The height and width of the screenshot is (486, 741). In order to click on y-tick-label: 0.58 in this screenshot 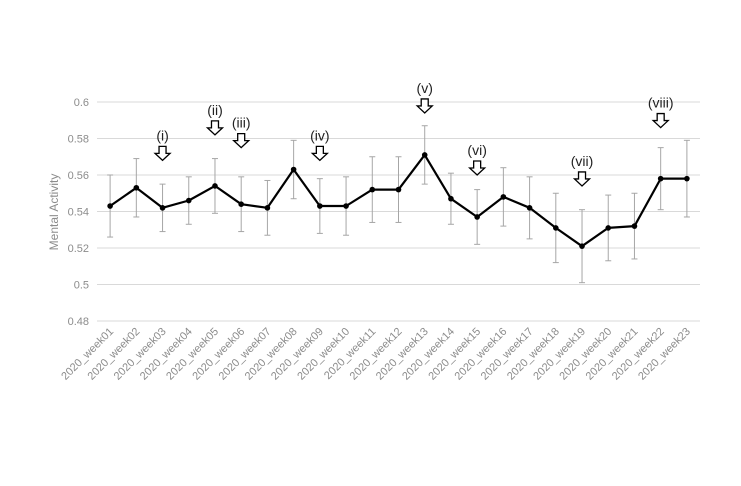, I will do `click(78, 140)`.